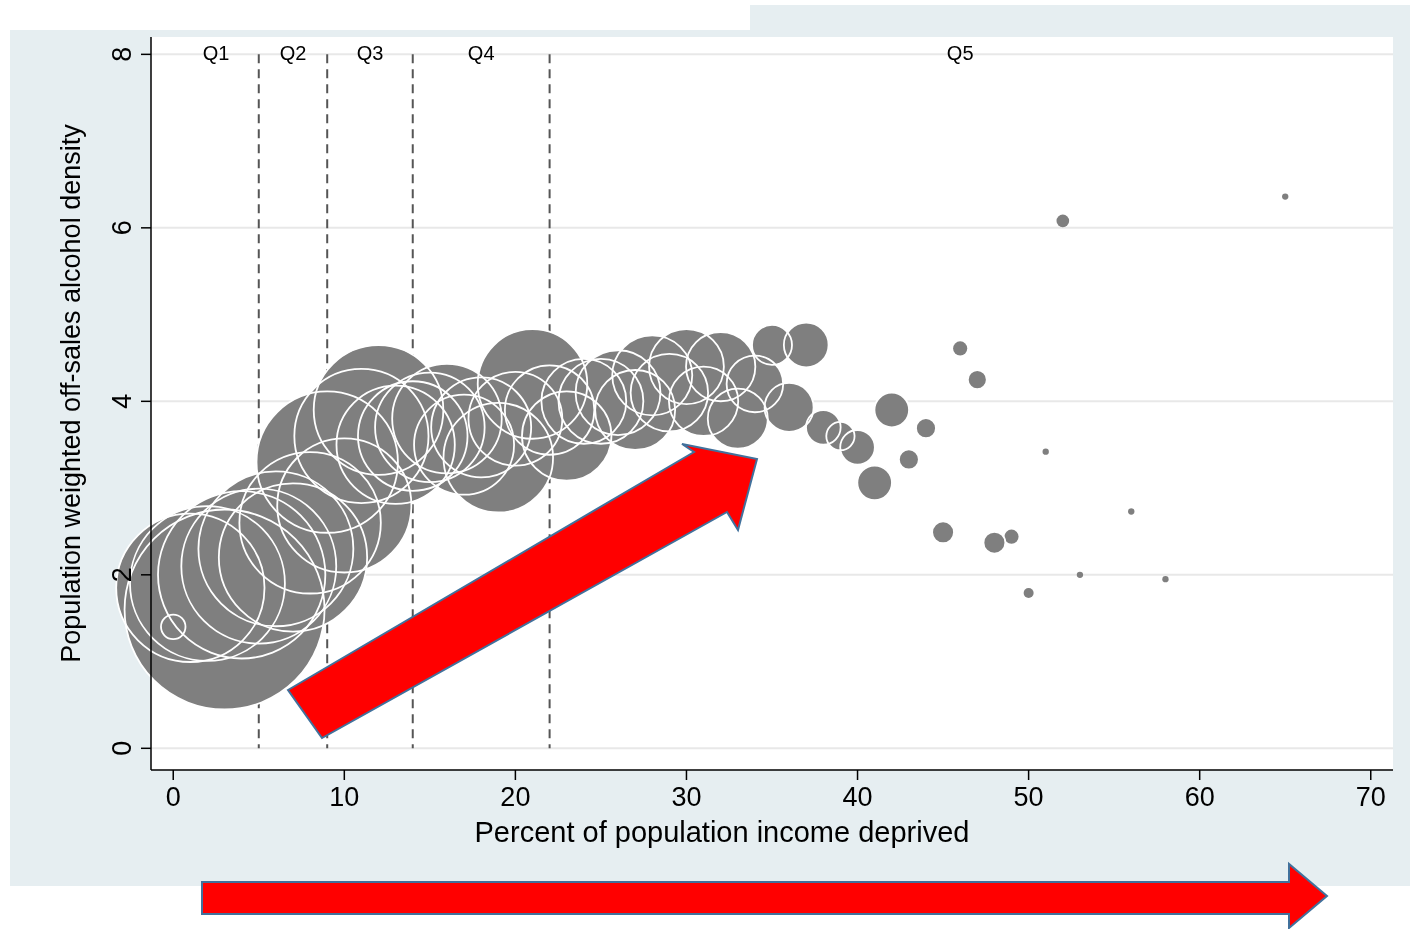  I want to click on x-tick-label: 20, so click(515, 797).